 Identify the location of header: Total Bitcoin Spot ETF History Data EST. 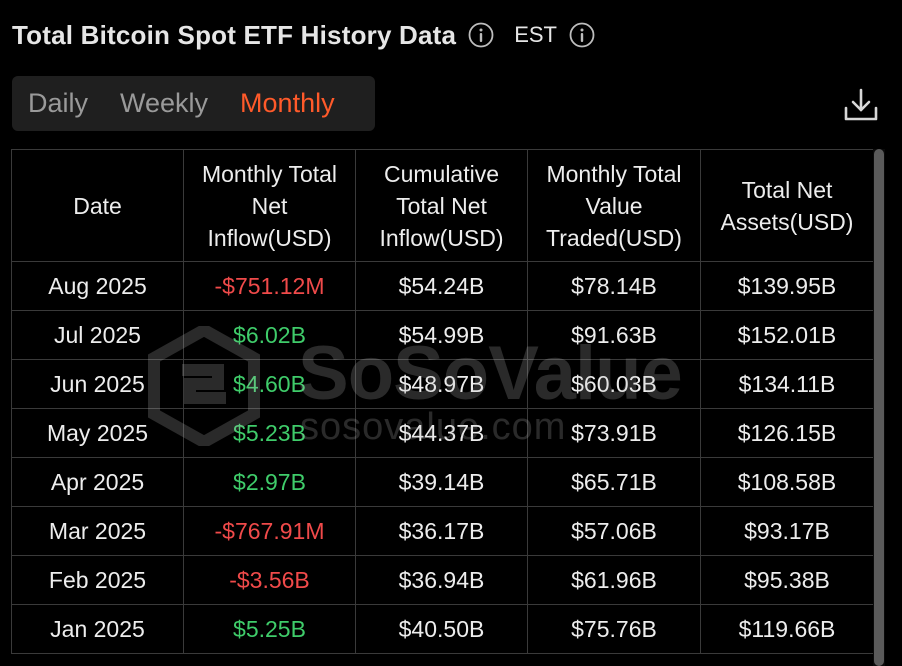
(303, 35).